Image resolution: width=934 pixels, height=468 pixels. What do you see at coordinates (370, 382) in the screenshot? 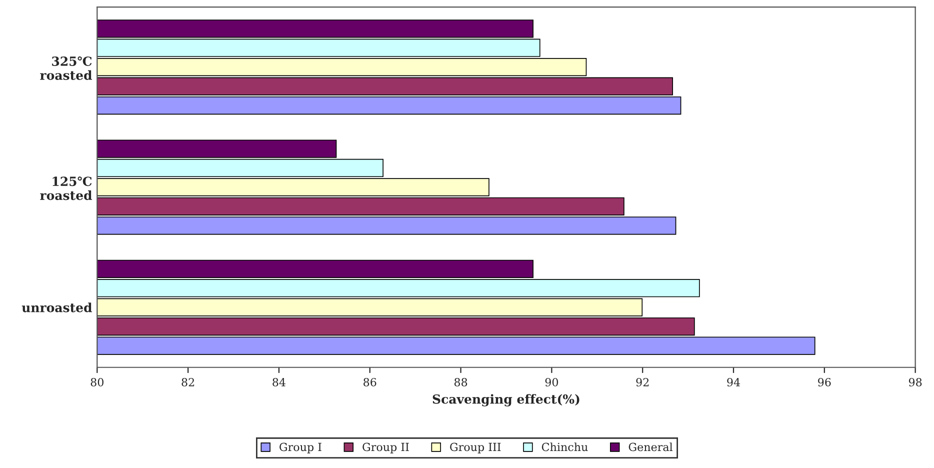
I see `x-tick-label: 86` at bounding box center [370, 382].